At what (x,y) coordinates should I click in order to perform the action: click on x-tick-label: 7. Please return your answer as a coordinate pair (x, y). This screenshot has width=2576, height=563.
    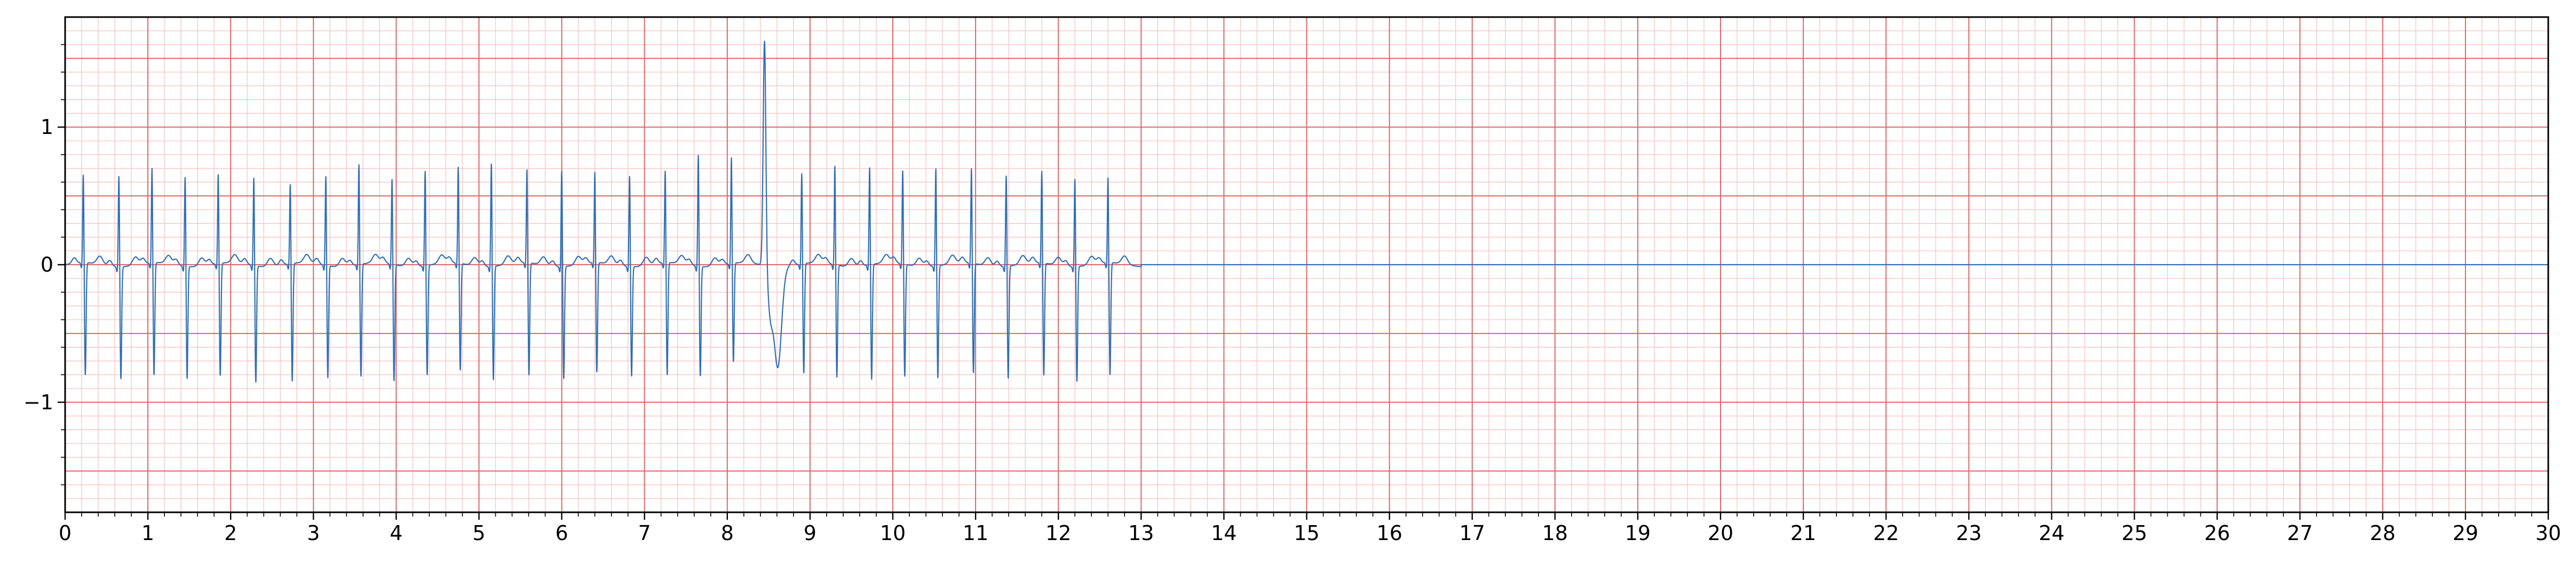
    Looking at the image, I should click on (644, 533).